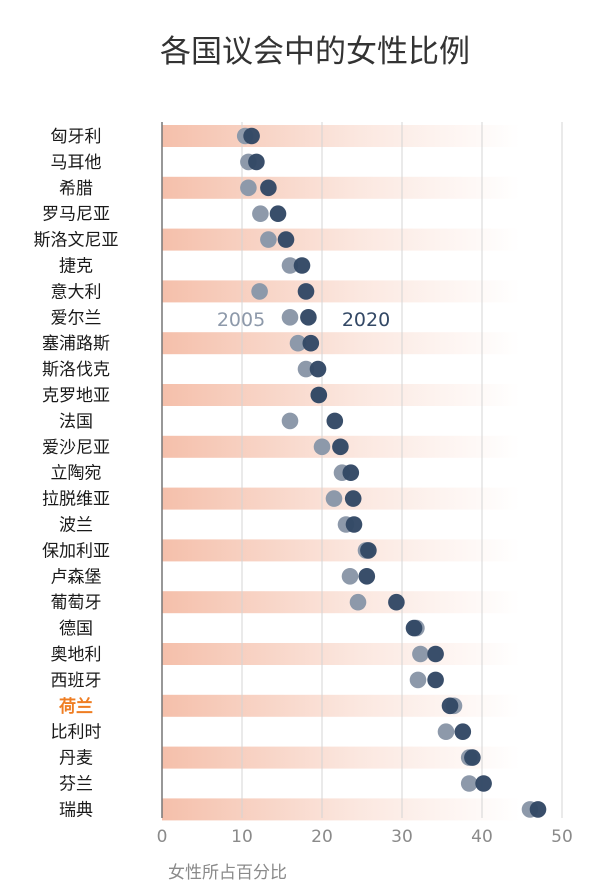 The height and width of the screenshot is (891, 600). I want to click on series-label-2020: 2020, so click(366, 320).